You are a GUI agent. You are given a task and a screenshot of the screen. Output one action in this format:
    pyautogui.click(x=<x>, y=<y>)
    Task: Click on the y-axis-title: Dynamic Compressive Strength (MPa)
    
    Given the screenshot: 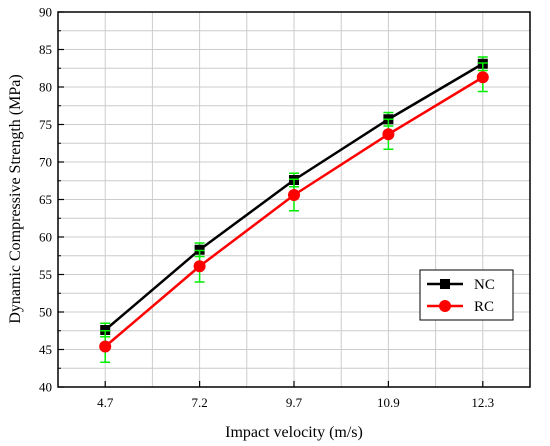 What is the action you would take?
    pyautogui.click(x=15, y=198)
    